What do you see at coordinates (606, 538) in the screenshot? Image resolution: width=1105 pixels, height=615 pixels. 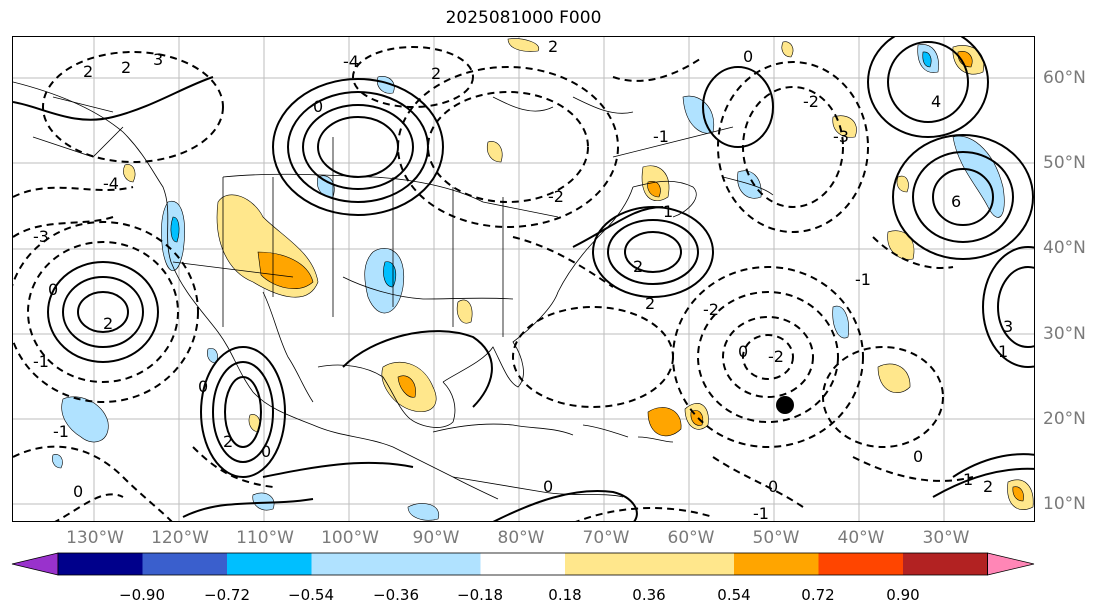 I see `lon-label: 70°W` at bounding box center [606, 538].